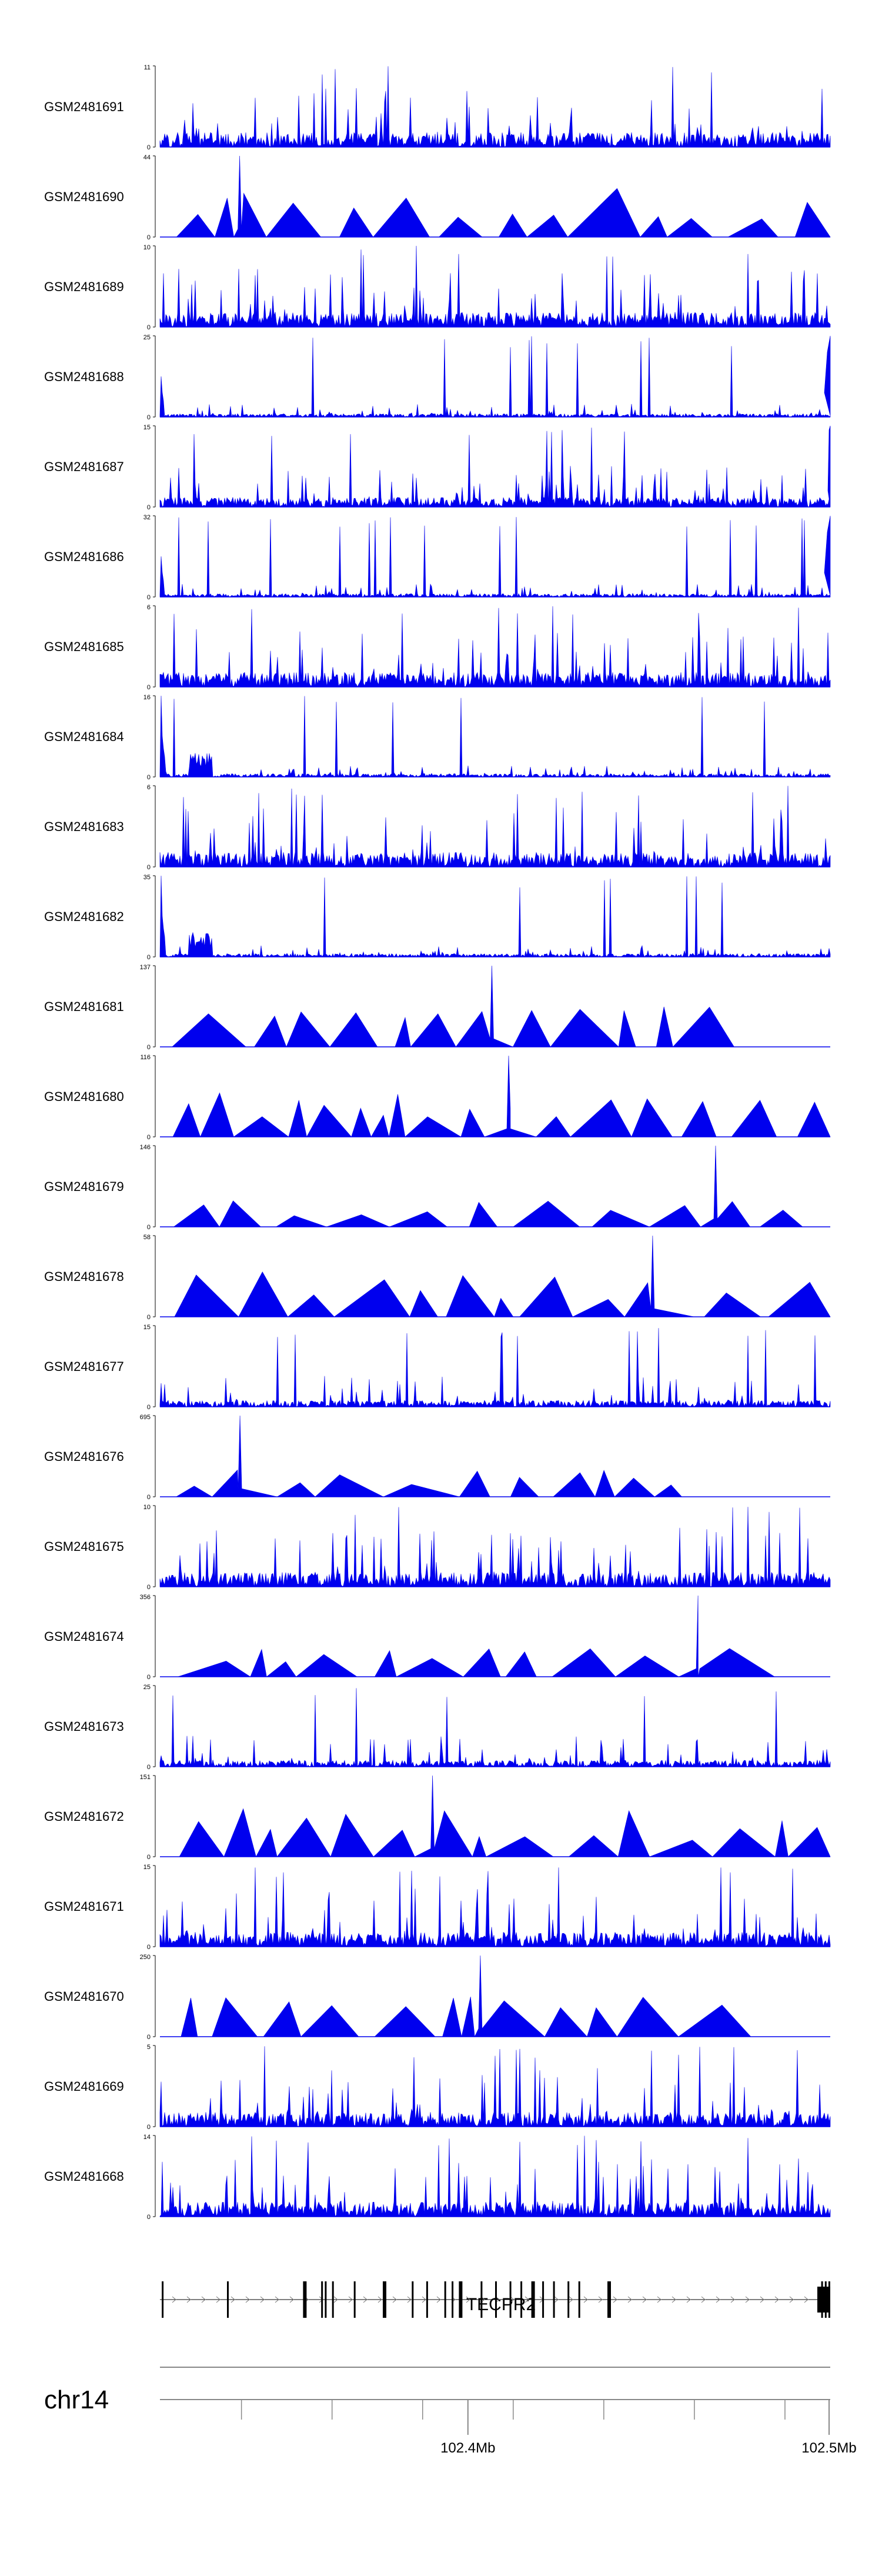 The height and width of the screenshot is (2576, 882). I want to click on track-GSM2481690: GSM2481690 44 0, so click(437, 197).